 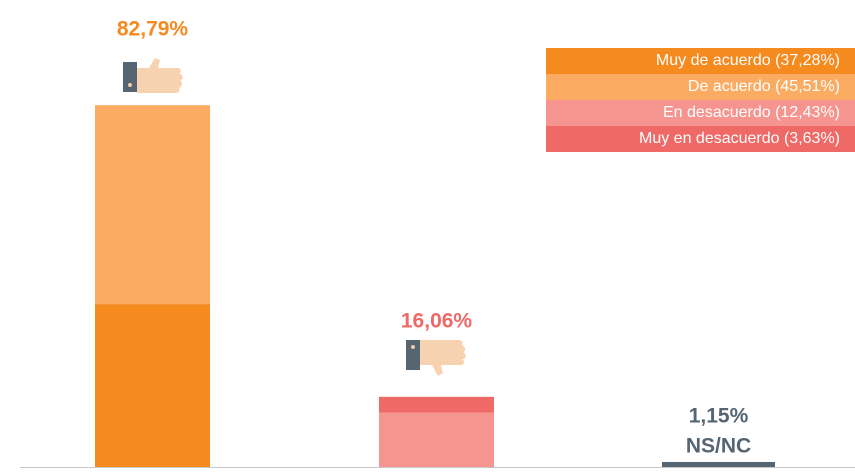 What do you see at coordinates (748, 60) in the screenshot?
I see `legend-label: Muy de acuerdo (37,28%)` at bounding box center [748, 60].